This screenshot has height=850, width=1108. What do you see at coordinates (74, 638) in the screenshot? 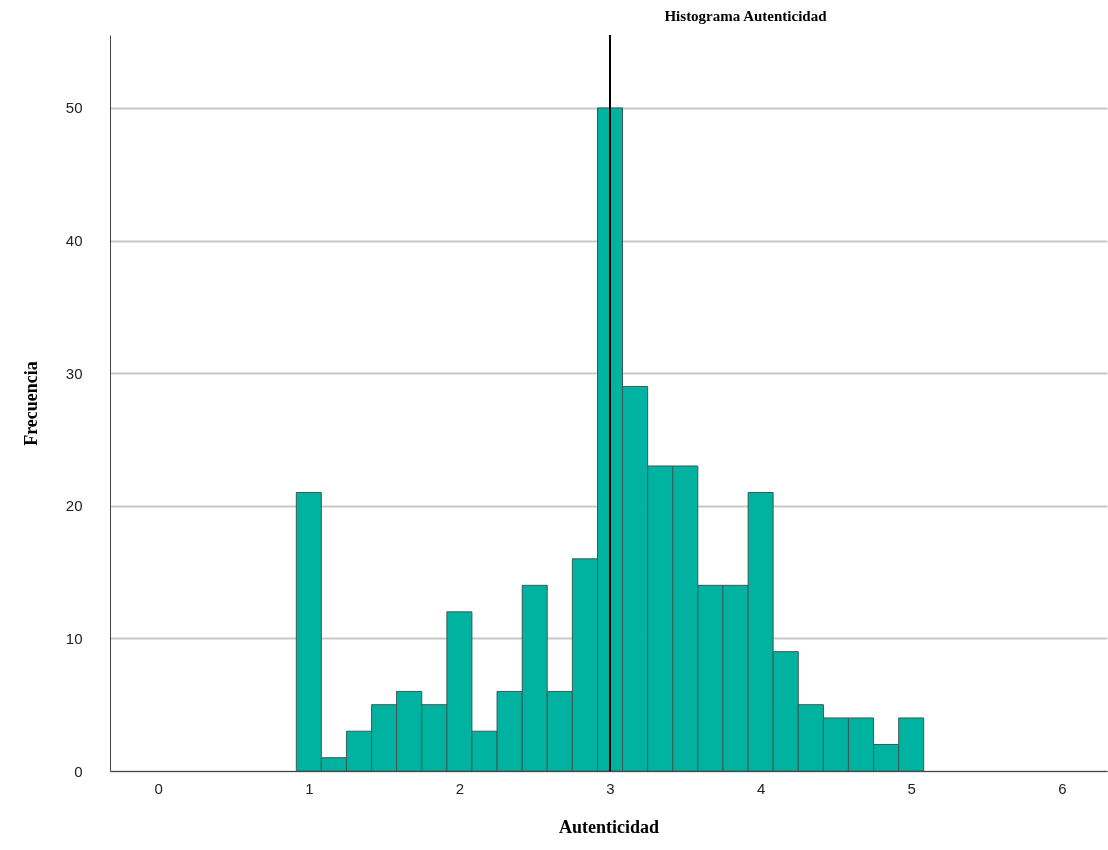
I see `y-tick-label: 10` at bounding box center [74, 638].